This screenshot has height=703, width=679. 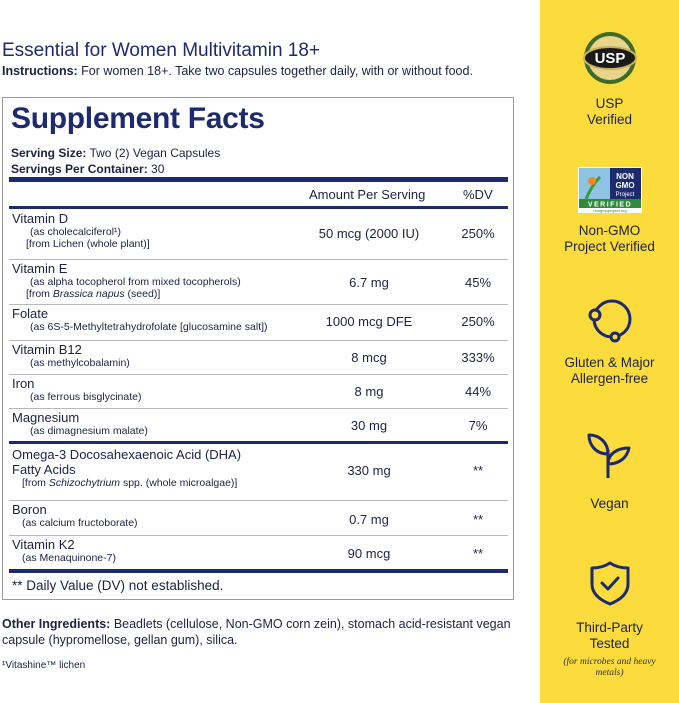 What do you see at coordinates (369, 391) in the screenshot?
I see `amount: 8 mg` at bounding box center [369, 391].